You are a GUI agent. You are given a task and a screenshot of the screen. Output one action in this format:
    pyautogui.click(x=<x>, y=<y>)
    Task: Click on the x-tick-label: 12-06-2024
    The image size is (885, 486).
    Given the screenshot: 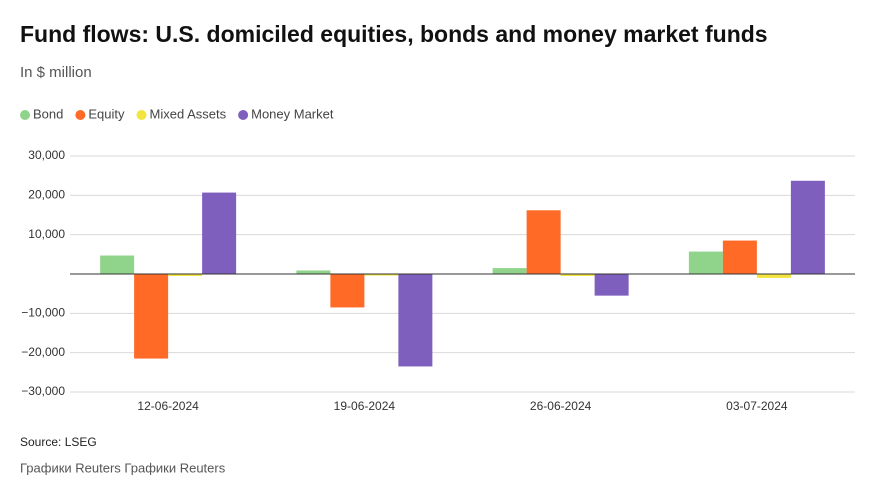 What is the action you would take?
    pyautogui.click(x=168, y=406)
    